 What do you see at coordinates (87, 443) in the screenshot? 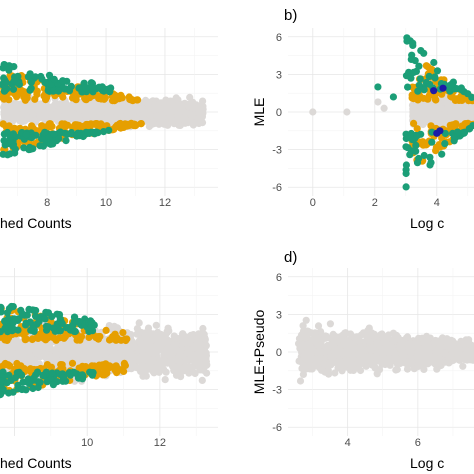
I see `panel-c-x-tick-label: 10` at bounding box center [87, 443].